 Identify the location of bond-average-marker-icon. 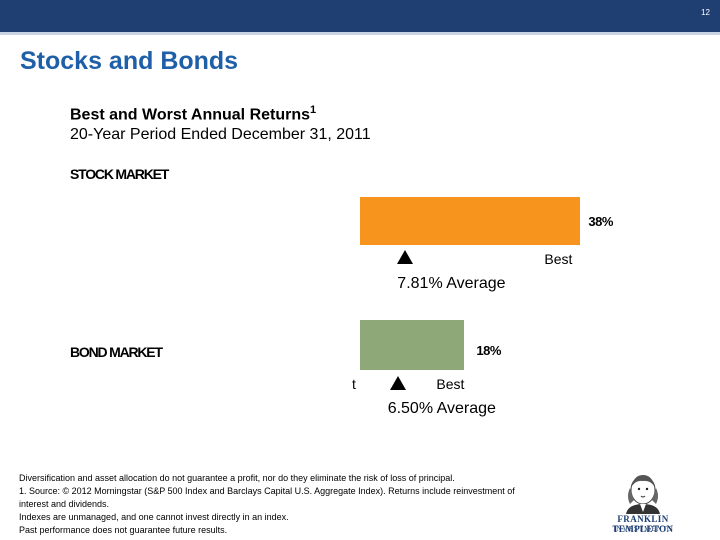
(397, 383).